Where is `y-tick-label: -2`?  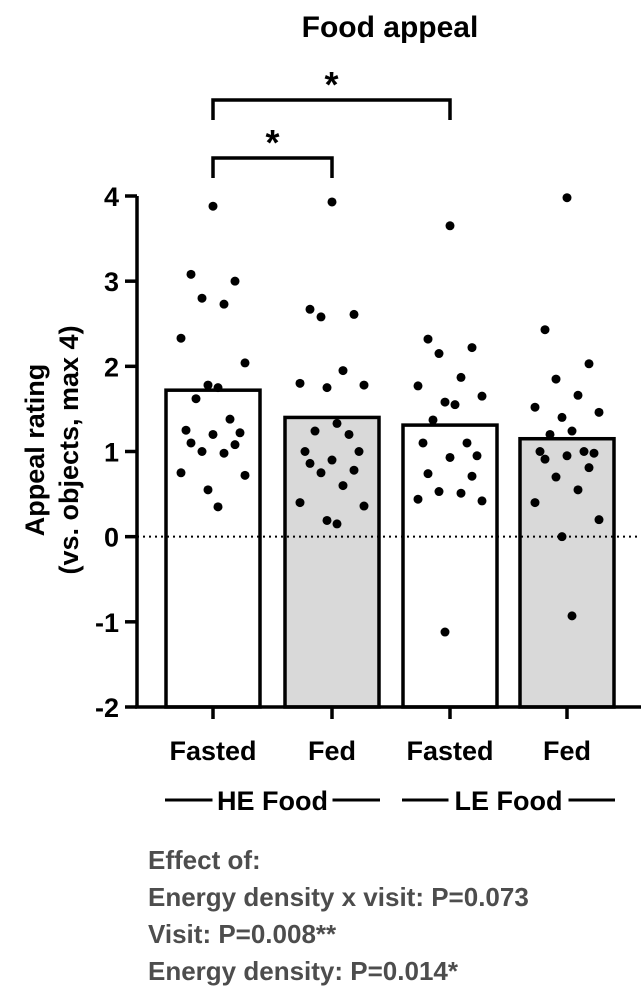 y-tick-label: -2 is located at coordinates (107, 708).